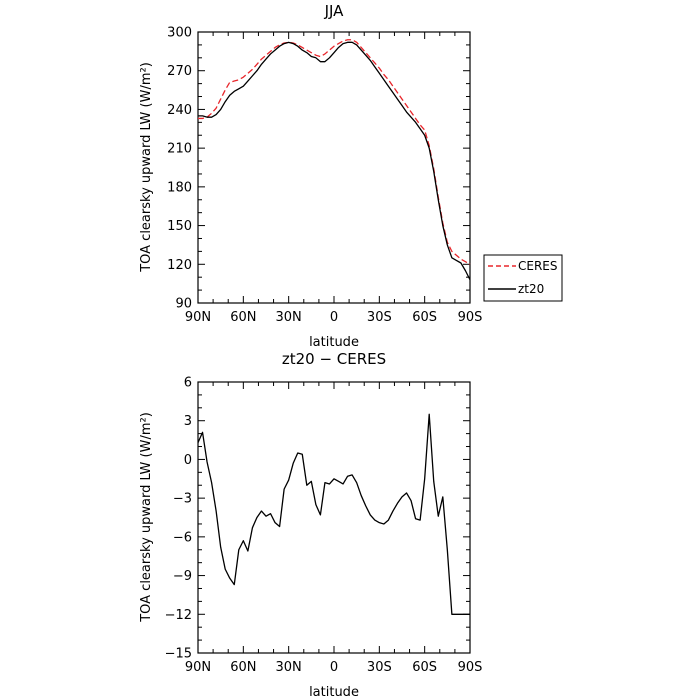 Image resolution: width=700 pixels, height=700 pixels. I want to click on y-tick-label: −9, so click(182, 576).